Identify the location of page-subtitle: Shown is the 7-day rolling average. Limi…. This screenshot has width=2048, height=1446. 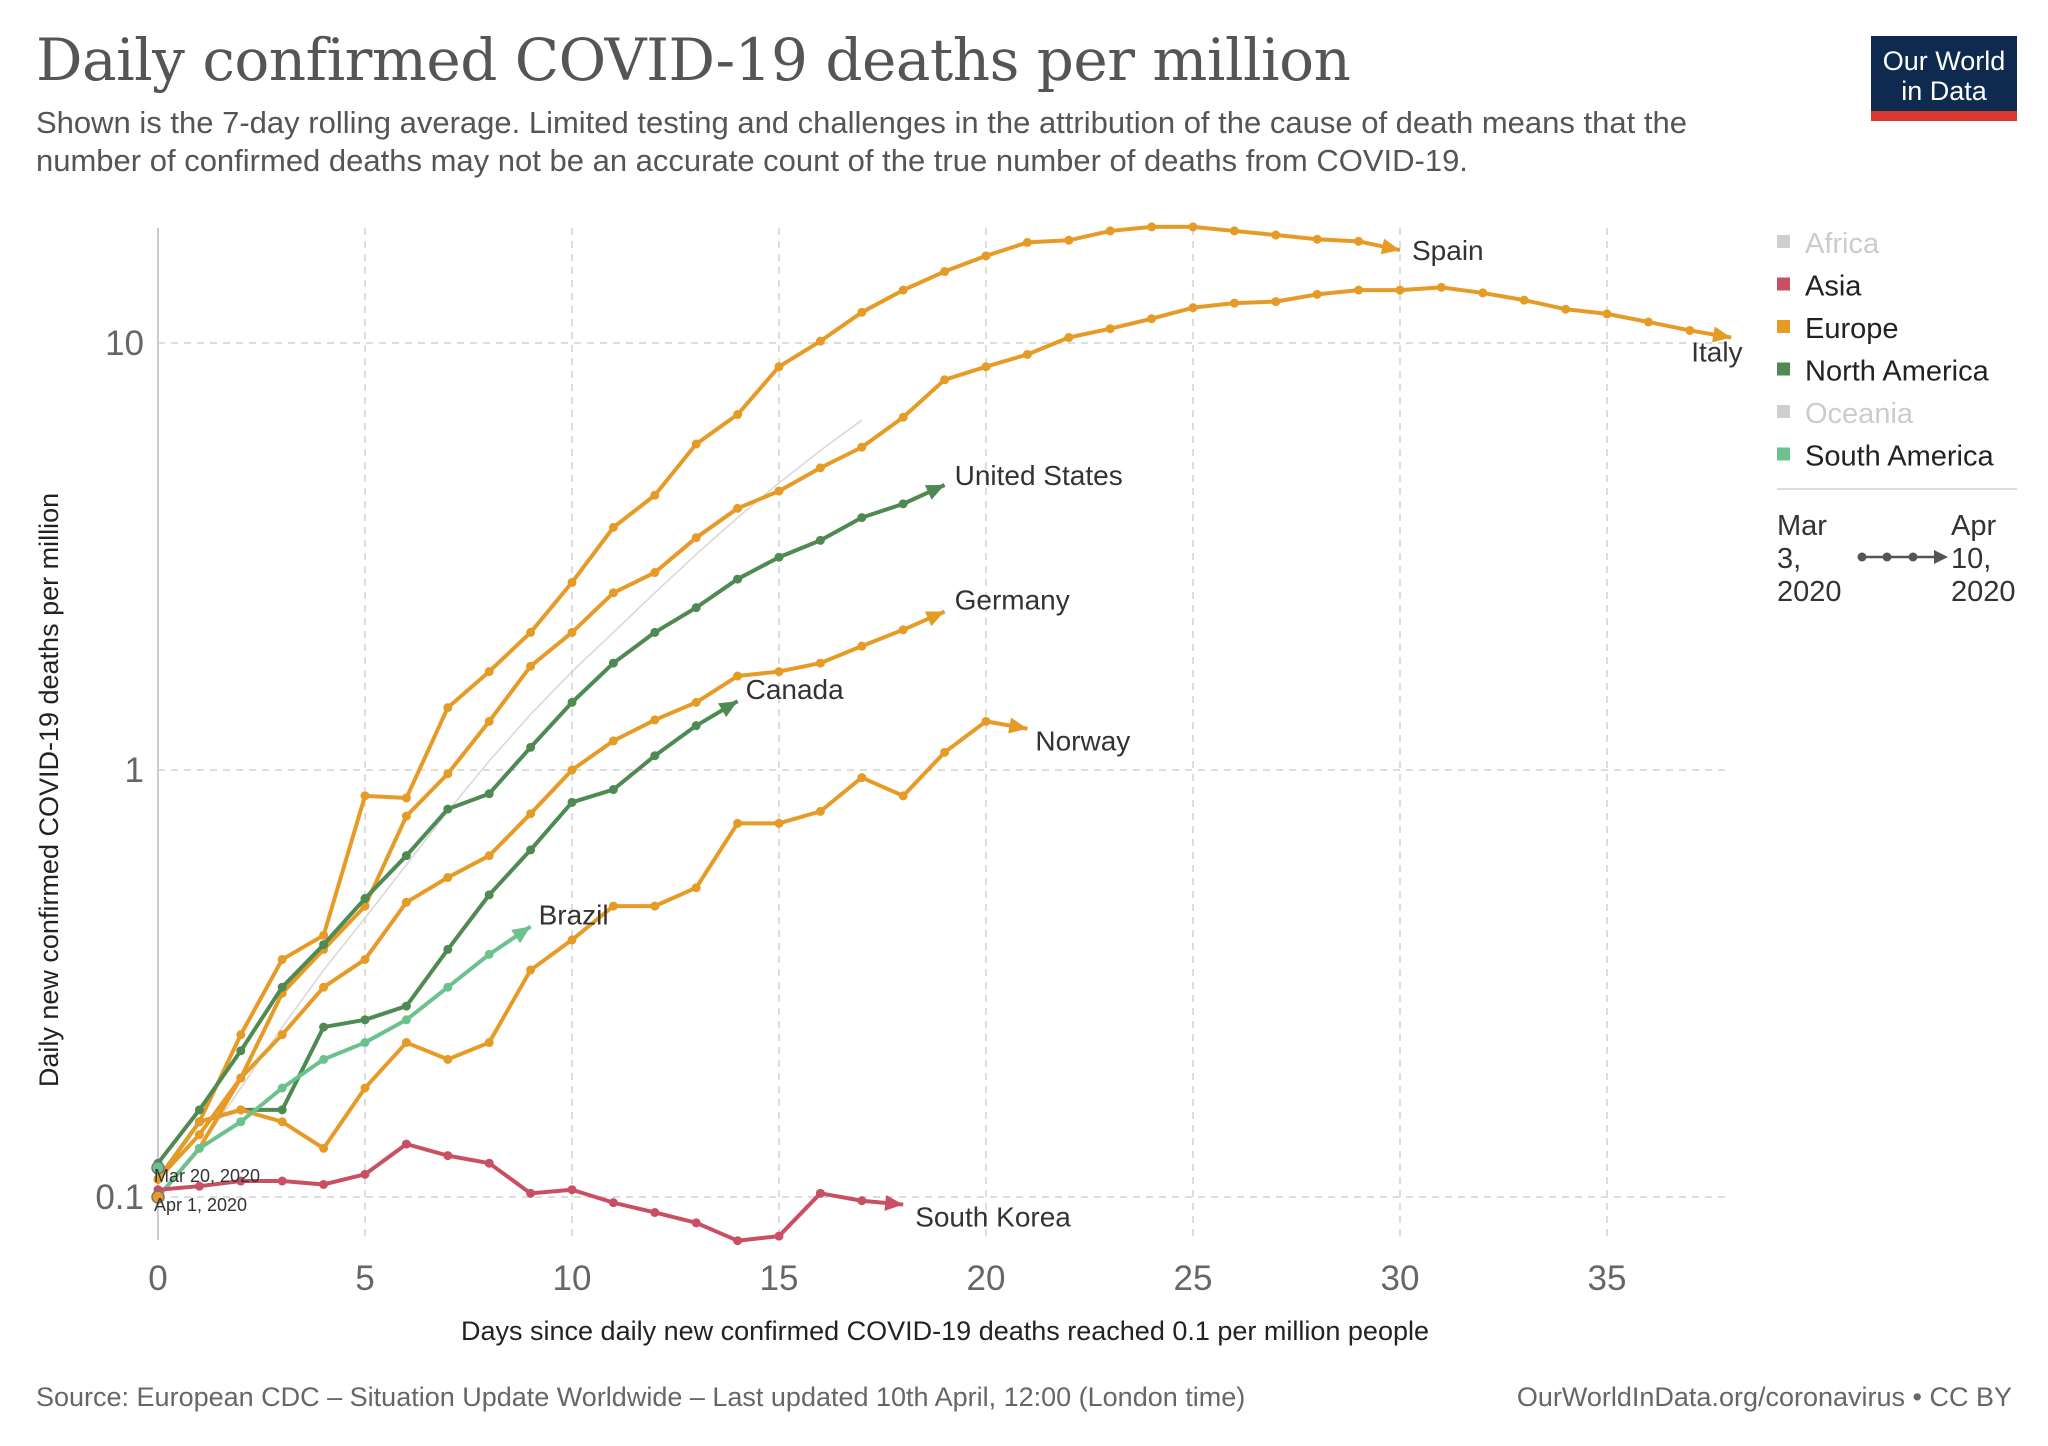
(861, 141).